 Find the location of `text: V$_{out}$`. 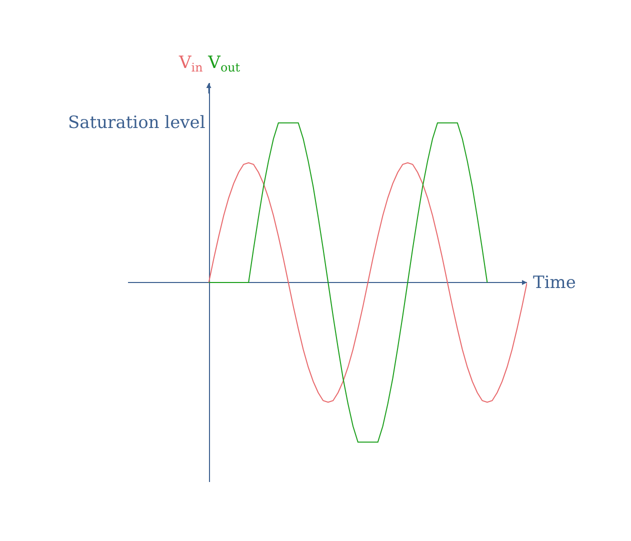

text: V$_{out}$ is located at coordinates (223, 64).